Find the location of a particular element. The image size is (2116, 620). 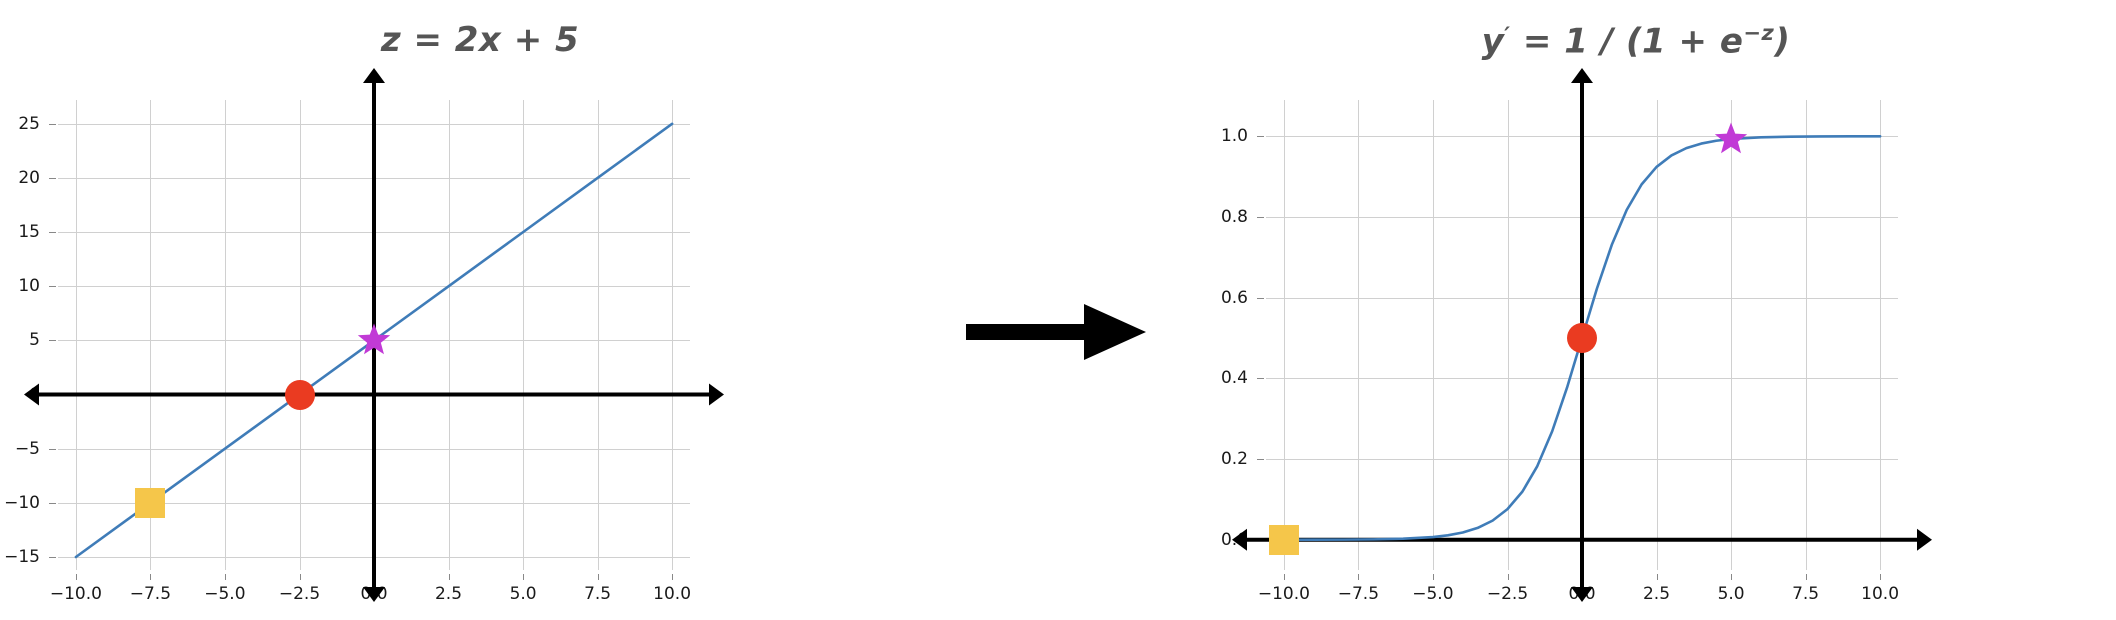

y-tick-label: 0.4 is located at coordinates (1234, 378).